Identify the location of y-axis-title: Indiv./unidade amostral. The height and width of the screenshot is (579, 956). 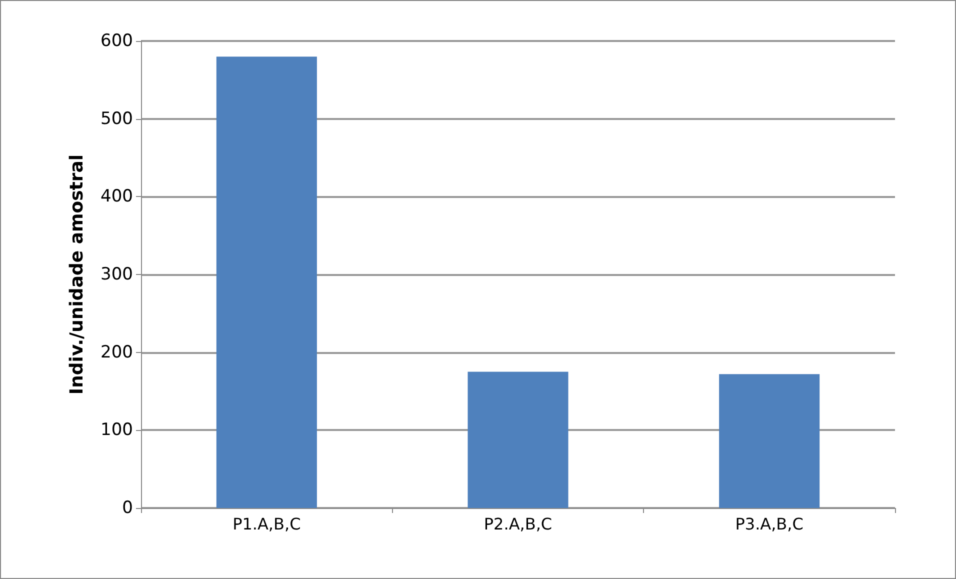
(77, 274).